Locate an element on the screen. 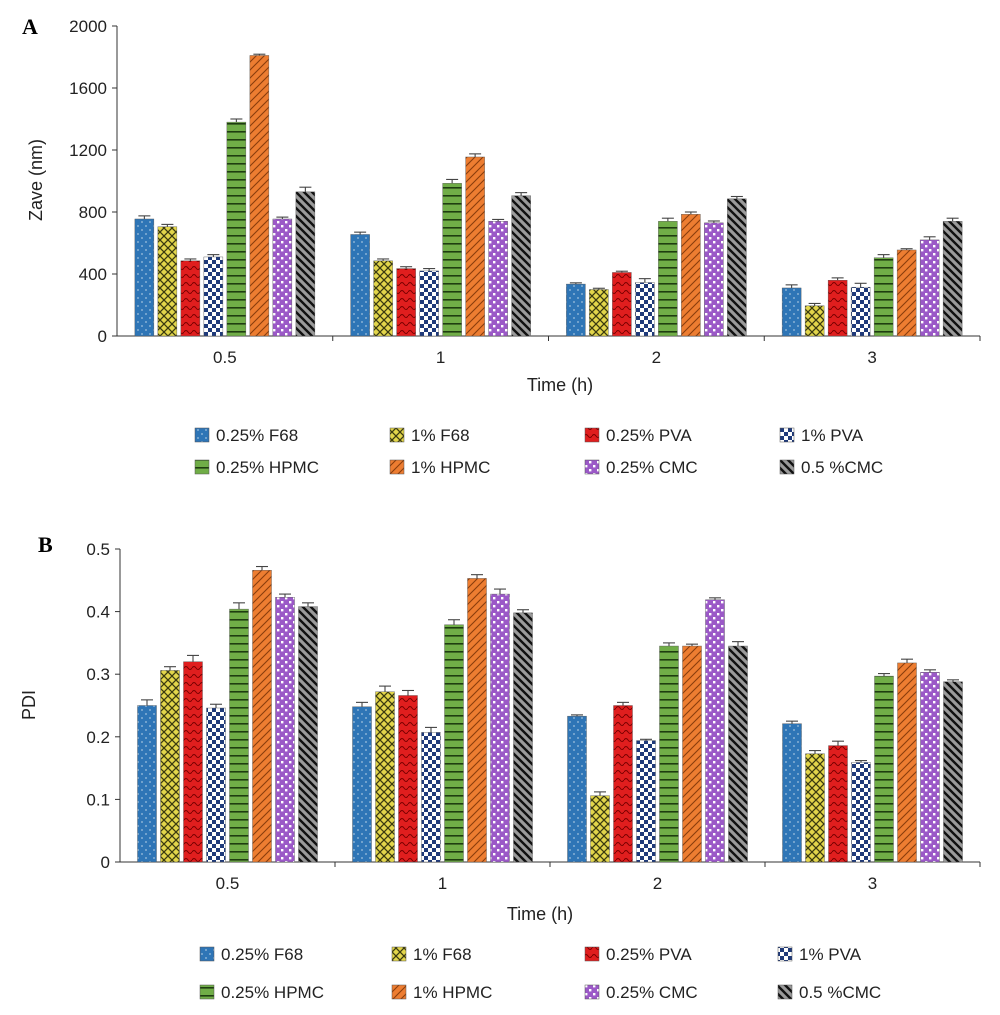 This screenshot has height=1015, width=1000. bar-1pct-f68-t1 is located at coordinates (385, 777).